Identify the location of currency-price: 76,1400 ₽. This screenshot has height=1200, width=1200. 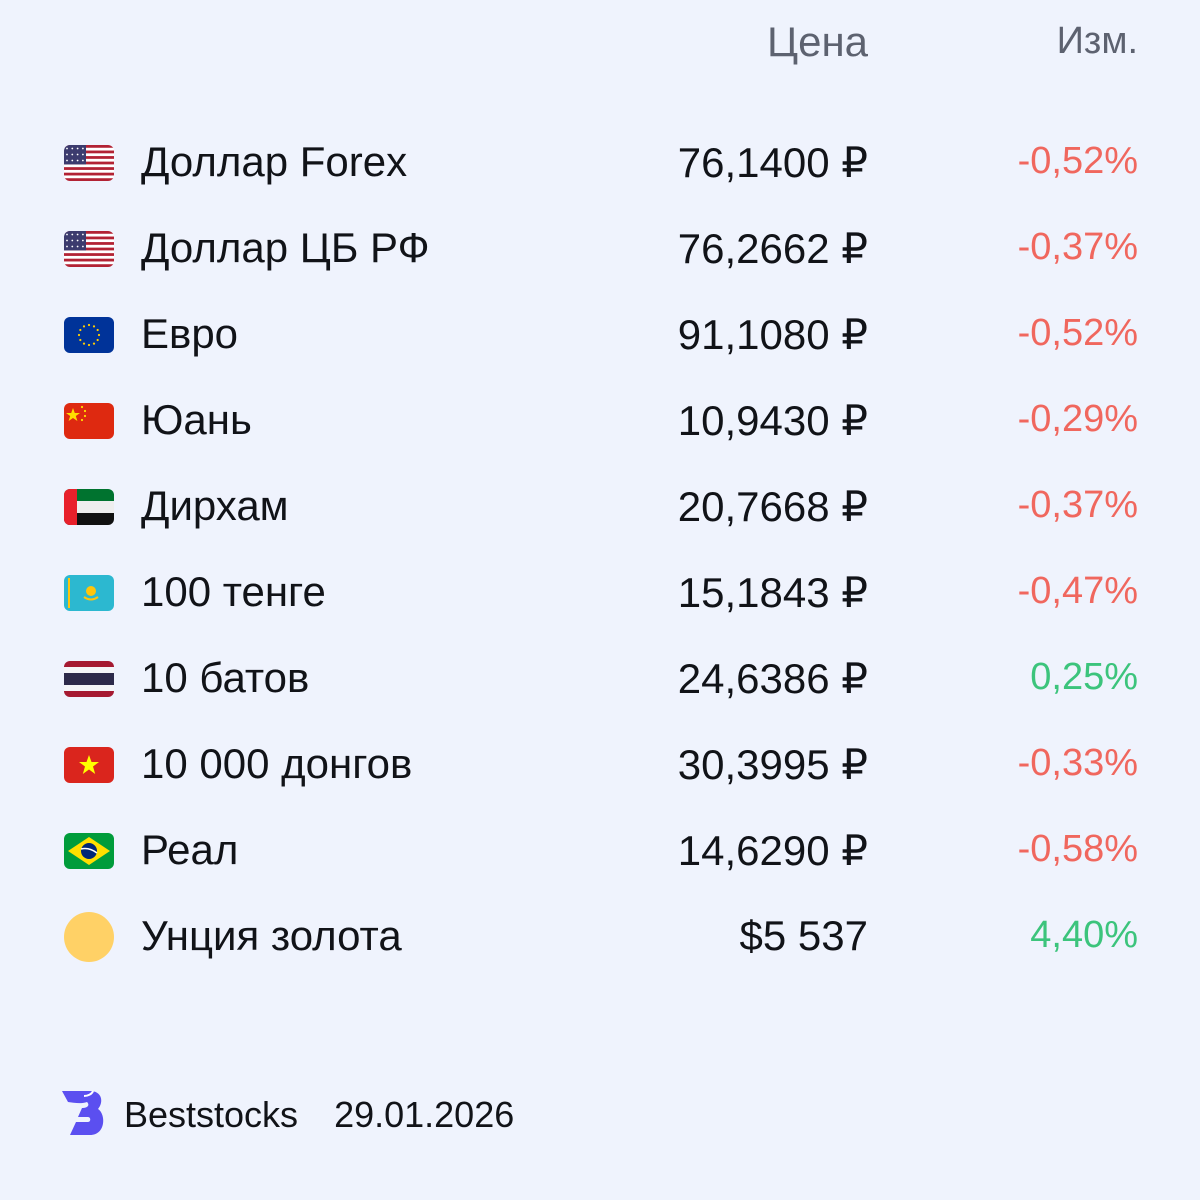
(772, 162).